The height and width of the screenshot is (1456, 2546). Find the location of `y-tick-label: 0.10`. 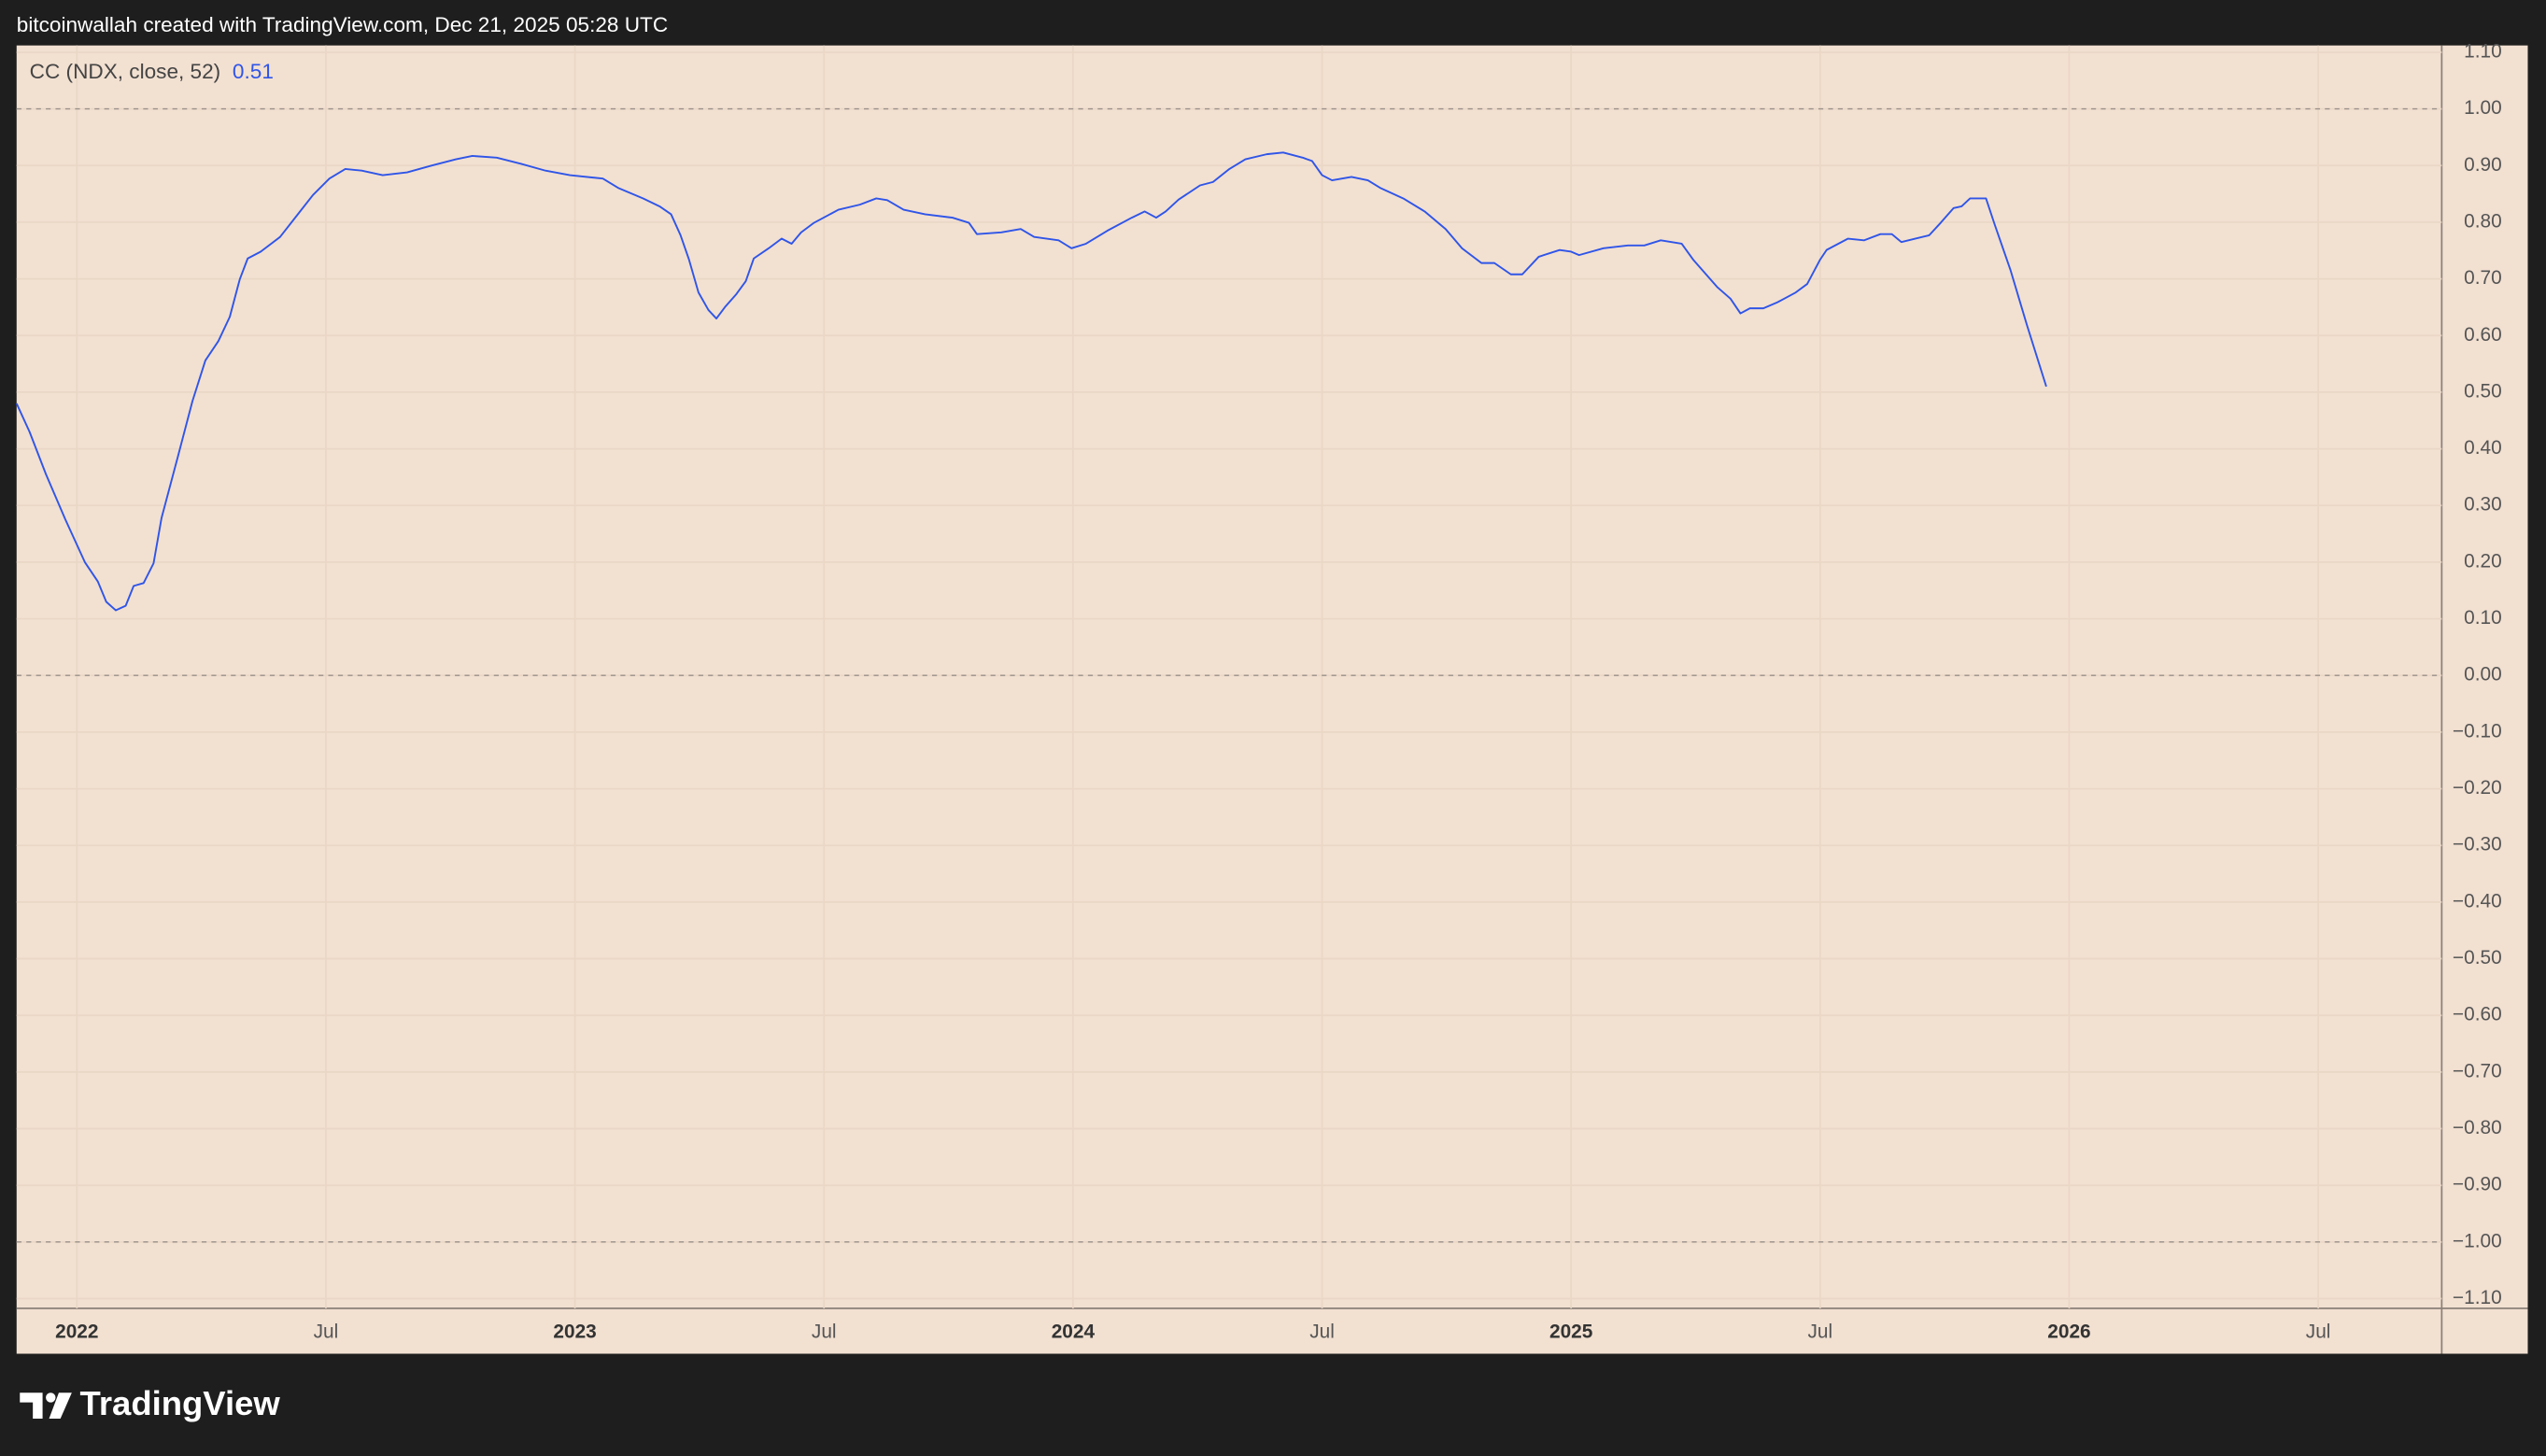

y-tick-label: 0.10 is located at coordinates (2483, 618).